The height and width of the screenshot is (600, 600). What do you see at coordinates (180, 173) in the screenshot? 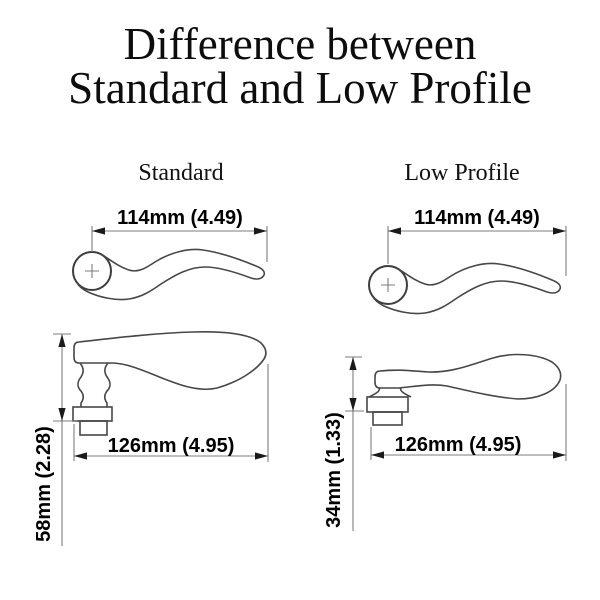
I see `standard-heading: Standard` at bounding box center [180, 173].